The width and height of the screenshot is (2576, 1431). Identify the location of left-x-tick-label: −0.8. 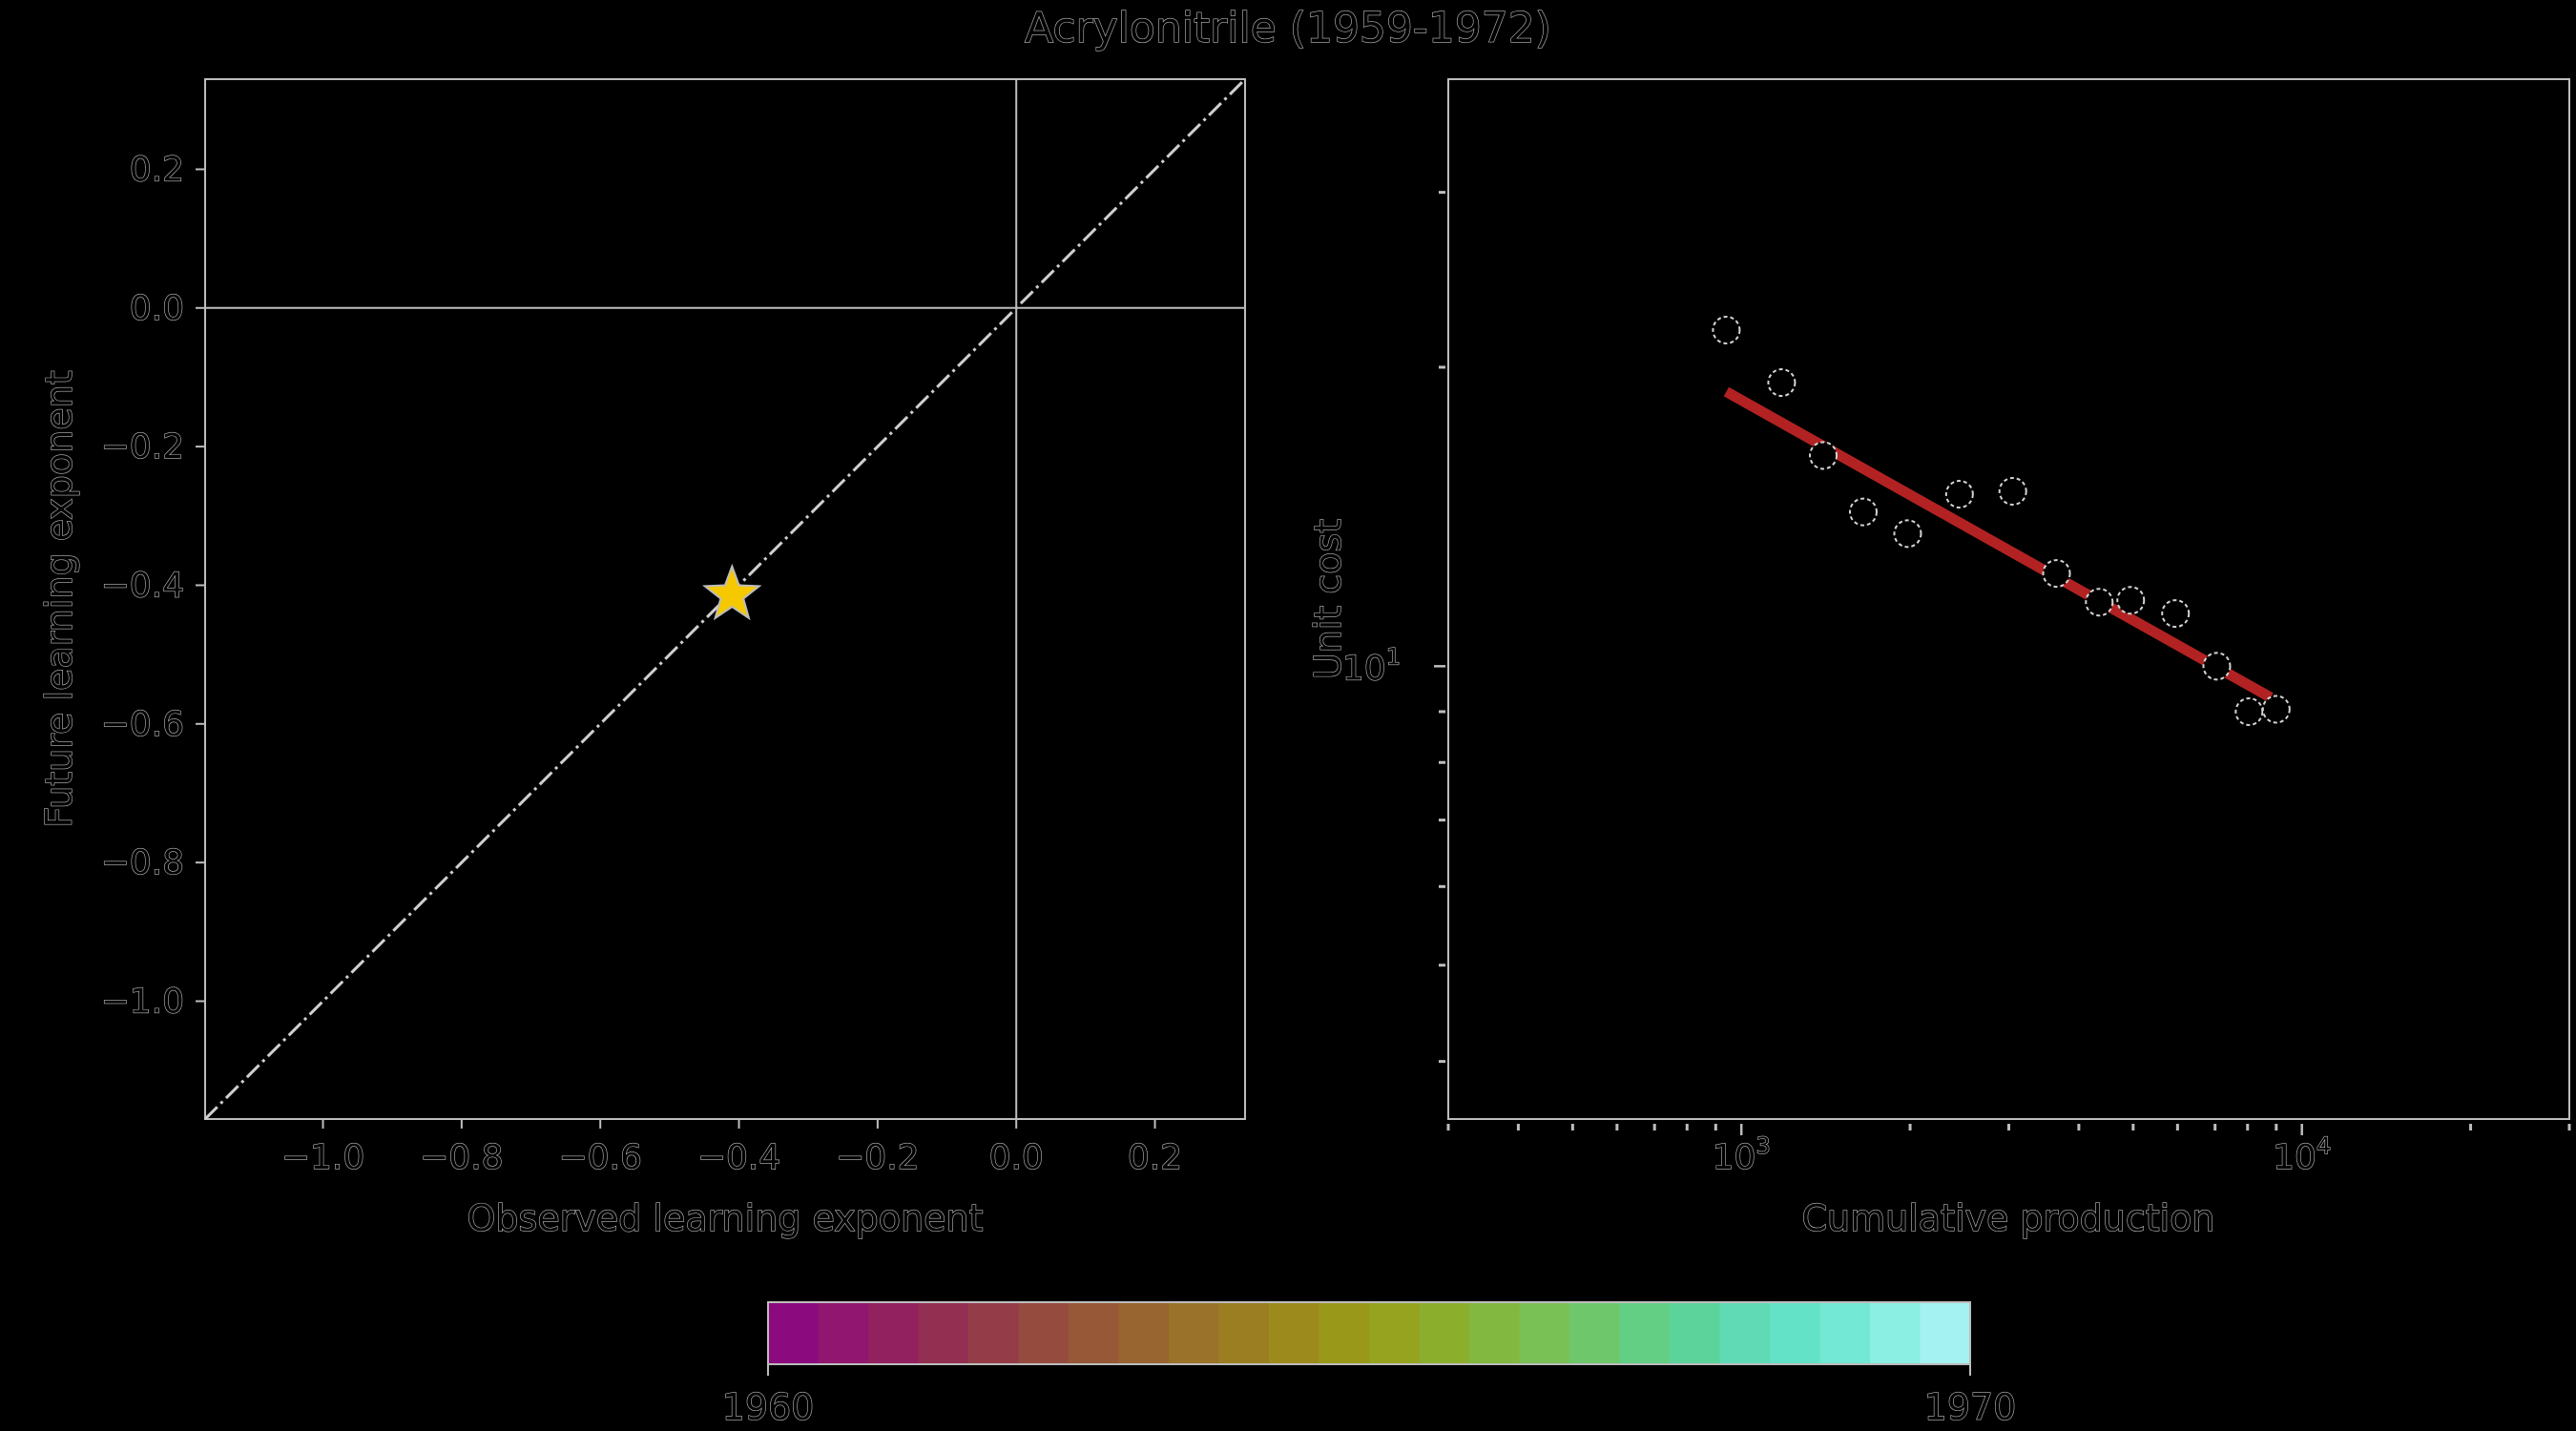
(461, 1157).